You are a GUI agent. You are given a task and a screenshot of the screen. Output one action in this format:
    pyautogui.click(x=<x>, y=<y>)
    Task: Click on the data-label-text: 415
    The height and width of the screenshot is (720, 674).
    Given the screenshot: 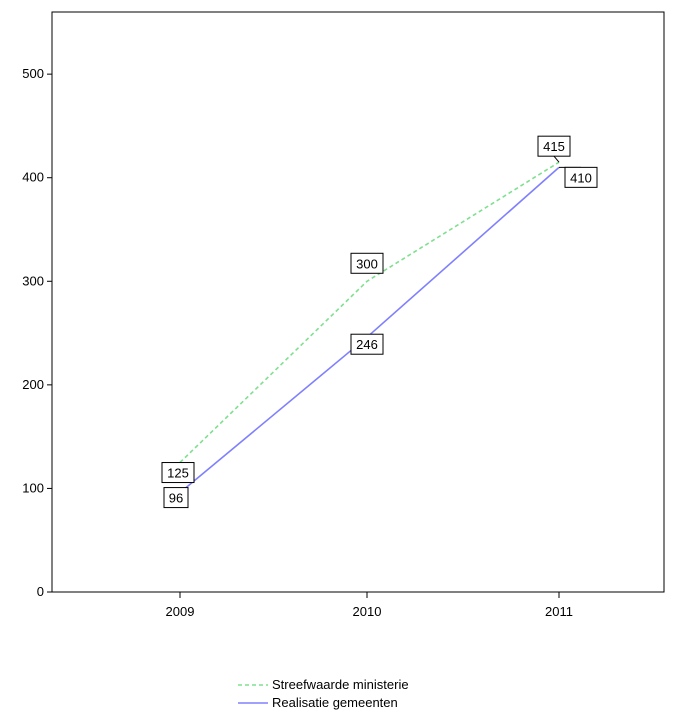 What is the action you would take?
    pyautogui.click(x=554, y=146)
    